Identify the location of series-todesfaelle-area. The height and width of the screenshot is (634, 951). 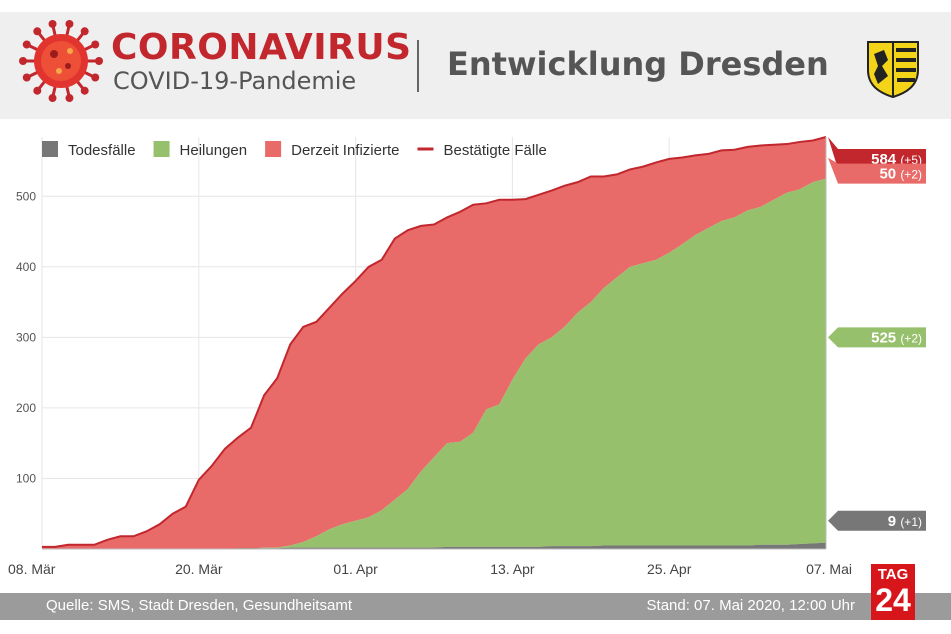
(434, 545).